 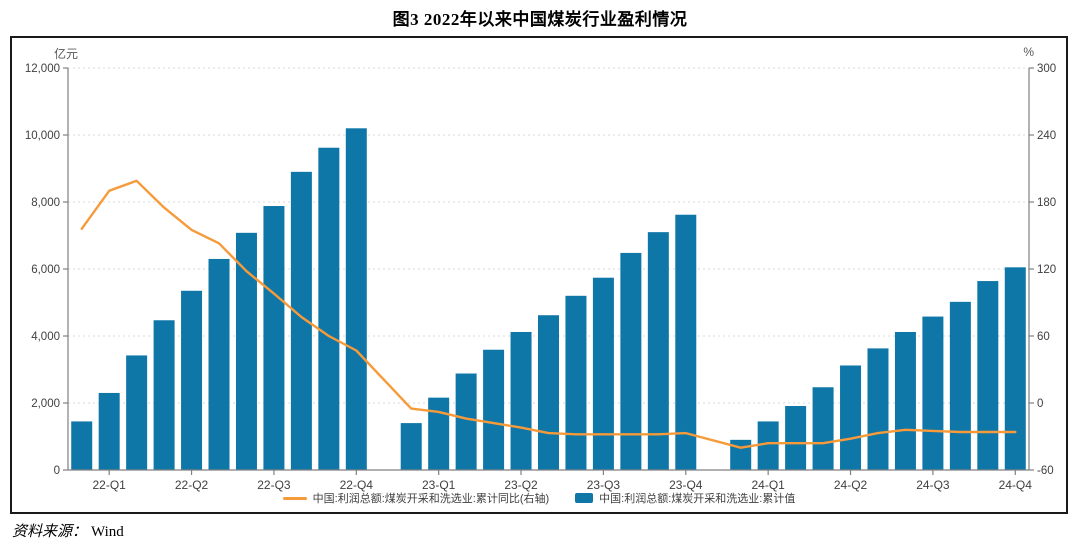 I want to click on x-axis-tick-label: 23-Q4, so click(x=686, y=485).